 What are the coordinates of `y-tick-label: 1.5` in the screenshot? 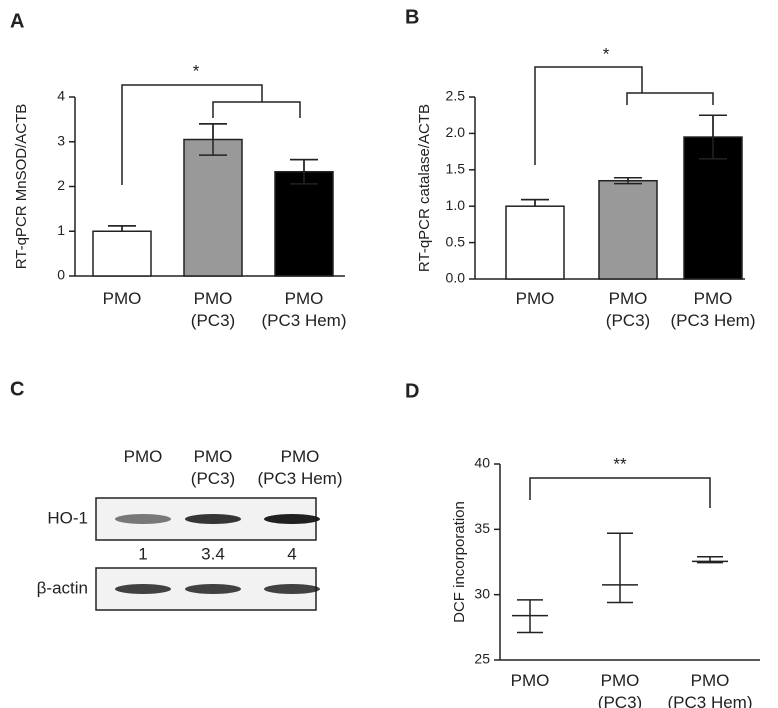 It's located at (456, 169).